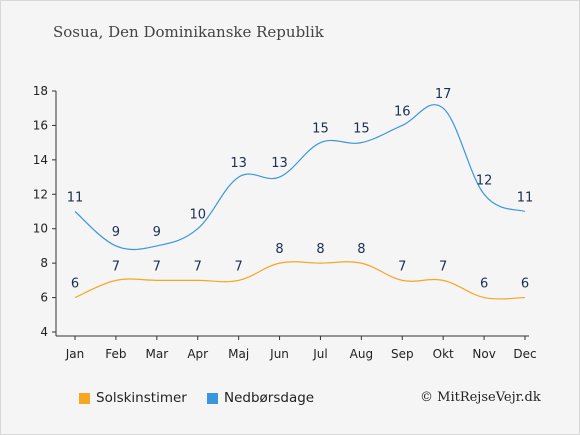 Image resolution: width=580 pixels, height=435 pixels. Describe the element at coordinates (319, 354) in the screenshot. I see `x-tick-label: Jul` at that location.